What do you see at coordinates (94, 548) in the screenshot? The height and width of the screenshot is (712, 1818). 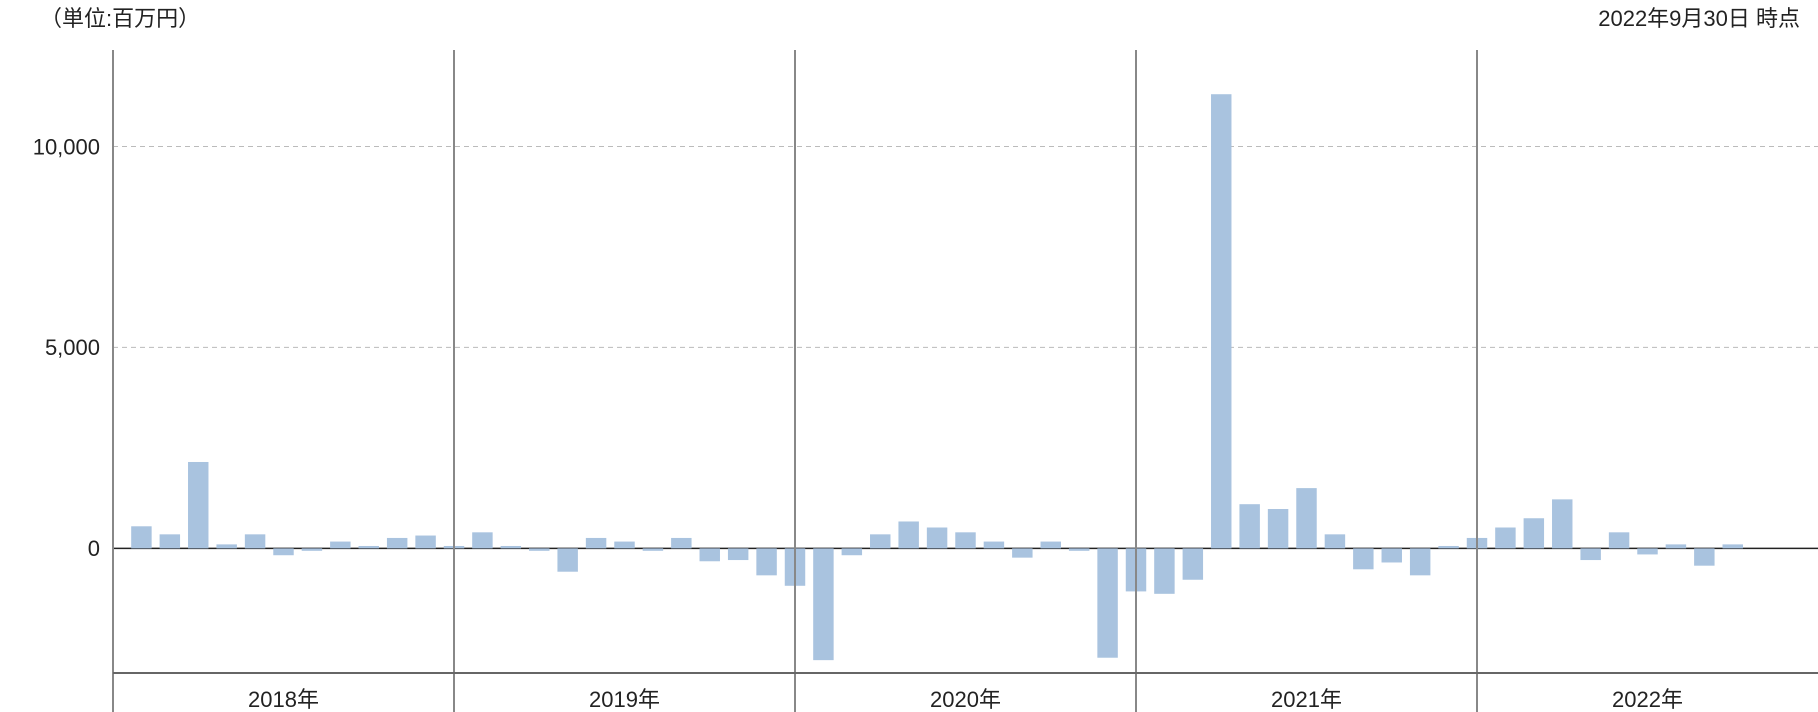 I see `y-tick-label: 0` at bounding box center [94, 548].